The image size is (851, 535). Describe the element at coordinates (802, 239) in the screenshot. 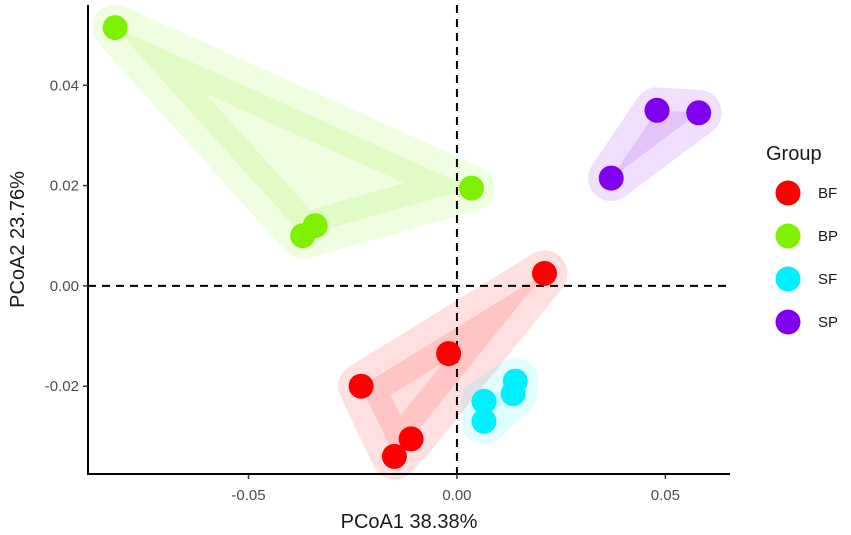

I see `legend: Group BF BP SF SP` at that location.